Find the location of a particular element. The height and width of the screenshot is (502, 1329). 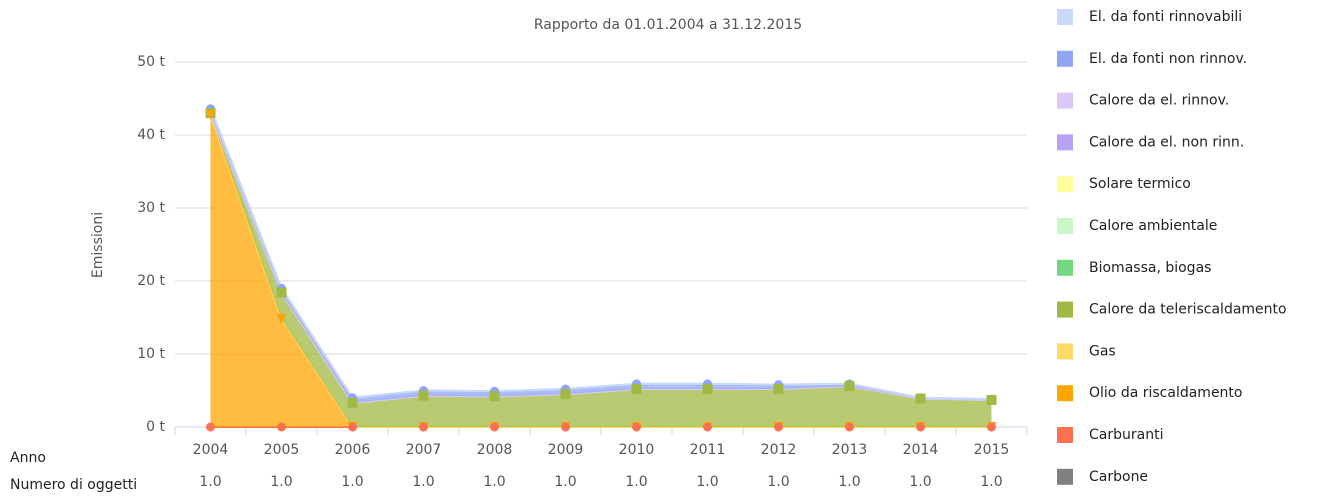

legend-label: Carbone is located at coordinates (1118, 477).